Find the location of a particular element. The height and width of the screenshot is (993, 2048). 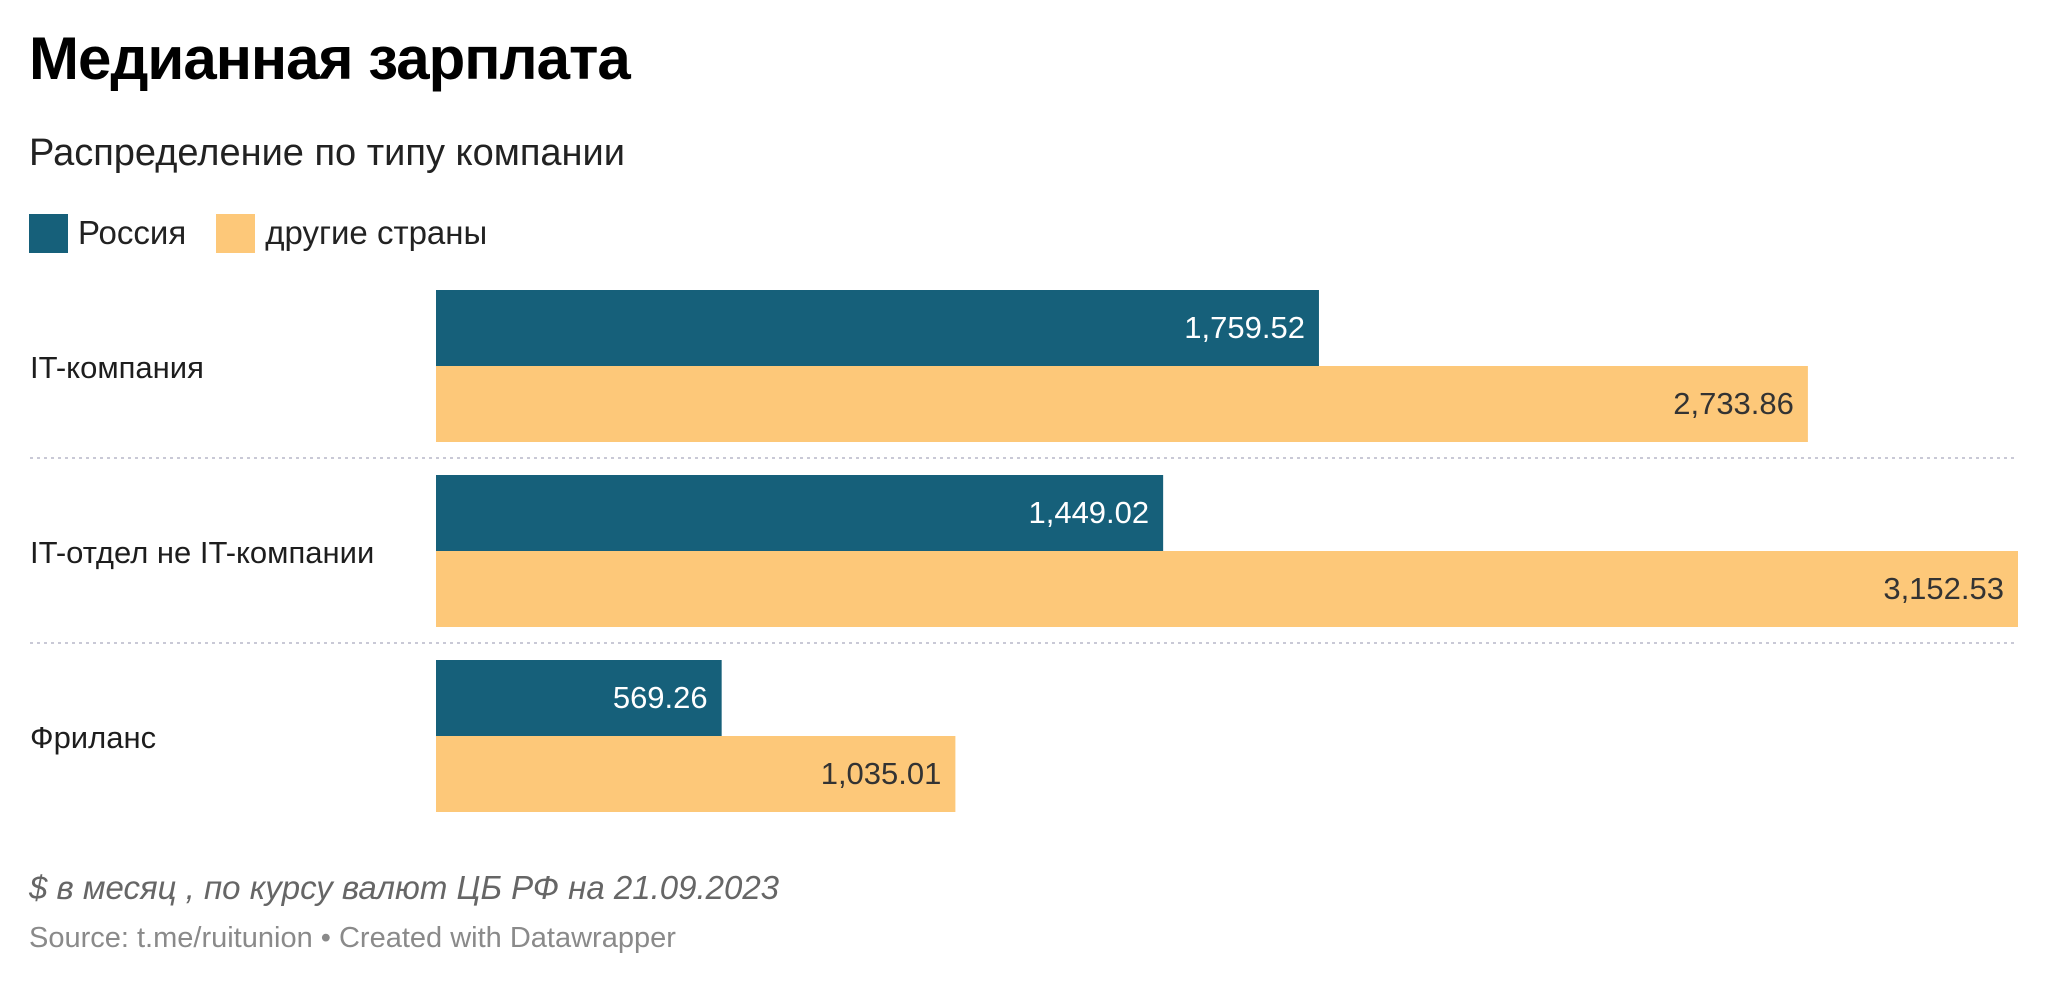

legend: Россия другие страны is located at coordinates (273, 233).